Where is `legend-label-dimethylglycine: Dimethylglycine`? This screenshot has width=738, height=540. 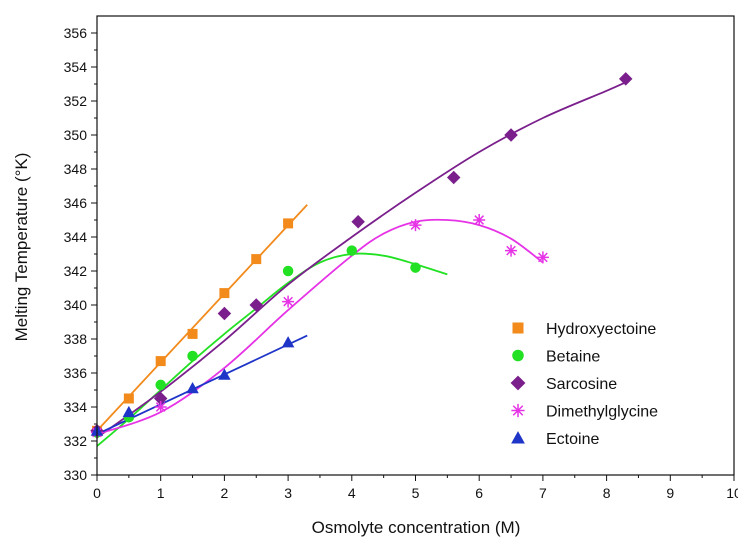 legend-label-dimethylglycine: Dimethylglycine is located at coordinates (602, 412).